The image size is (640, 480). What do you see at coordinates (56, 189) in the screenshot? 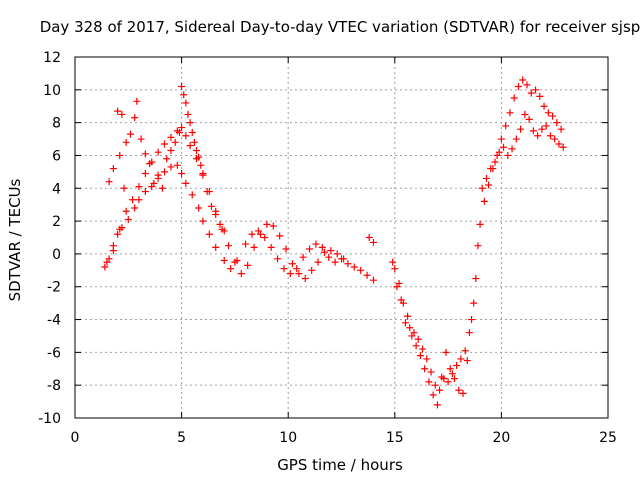
I see `y-tick-label: 4` at bounding box center [56, 189].